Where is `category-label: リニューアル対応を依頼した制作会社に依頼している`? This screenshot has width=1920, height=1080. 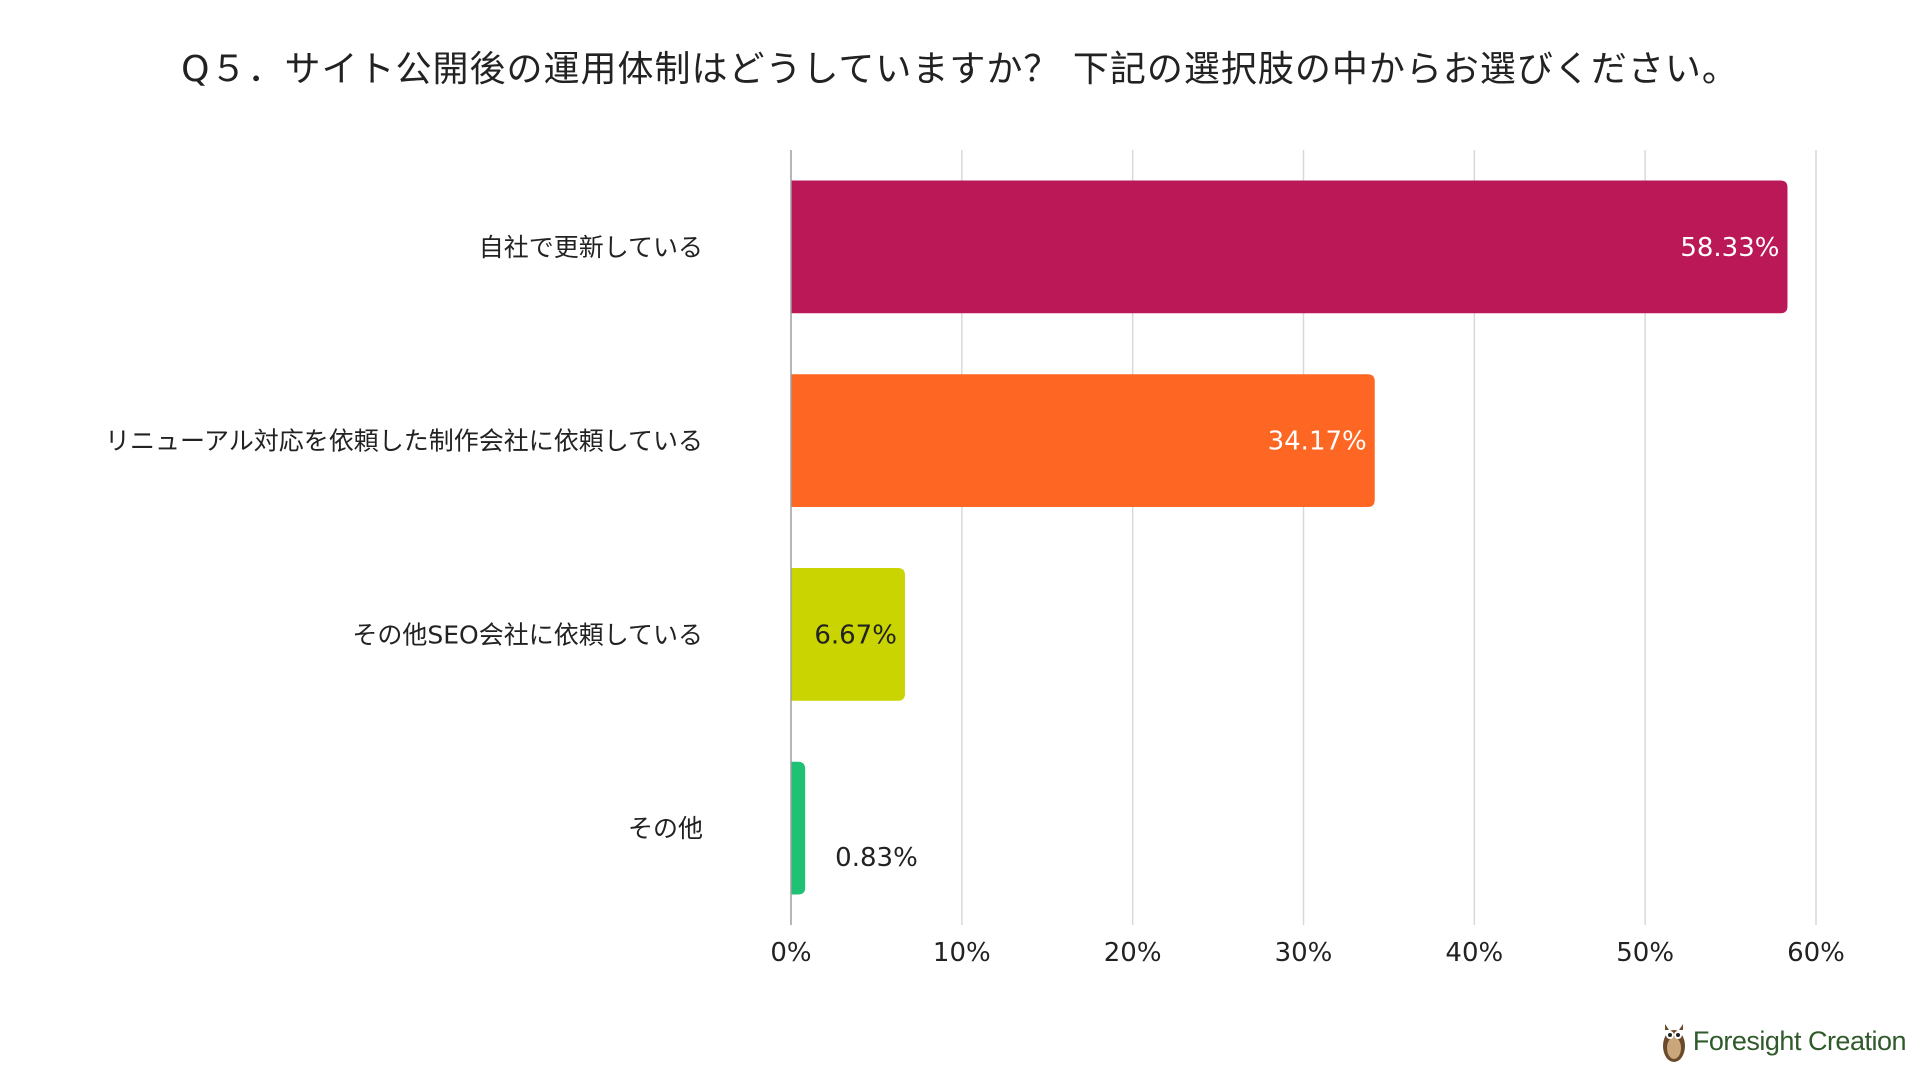 category-label: リニューアル対応を依頼した制作会社に依頼している is located at coordinates (404, 441).